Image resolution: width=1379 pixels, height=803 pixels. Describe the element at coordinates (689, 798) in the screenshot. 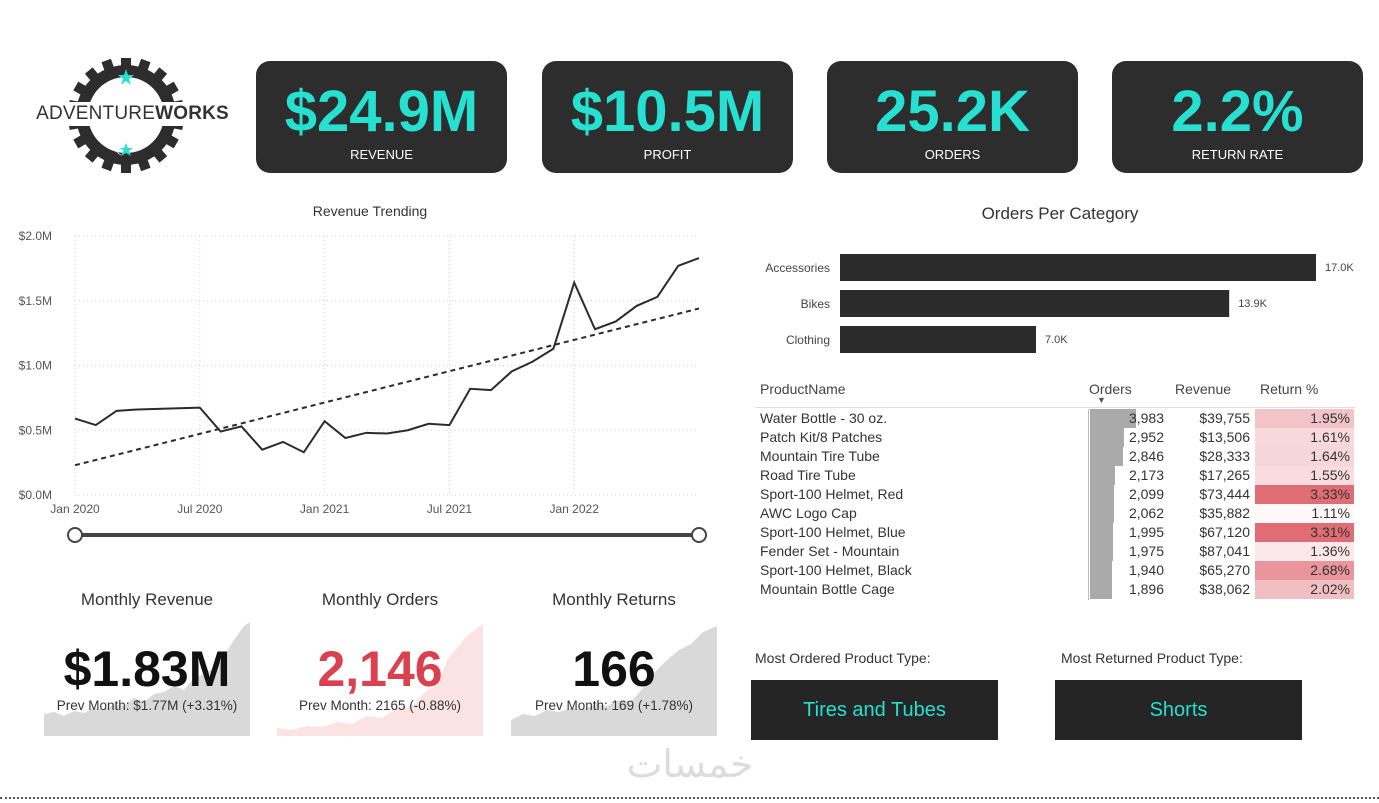

I see `bottom-divider` at that location.